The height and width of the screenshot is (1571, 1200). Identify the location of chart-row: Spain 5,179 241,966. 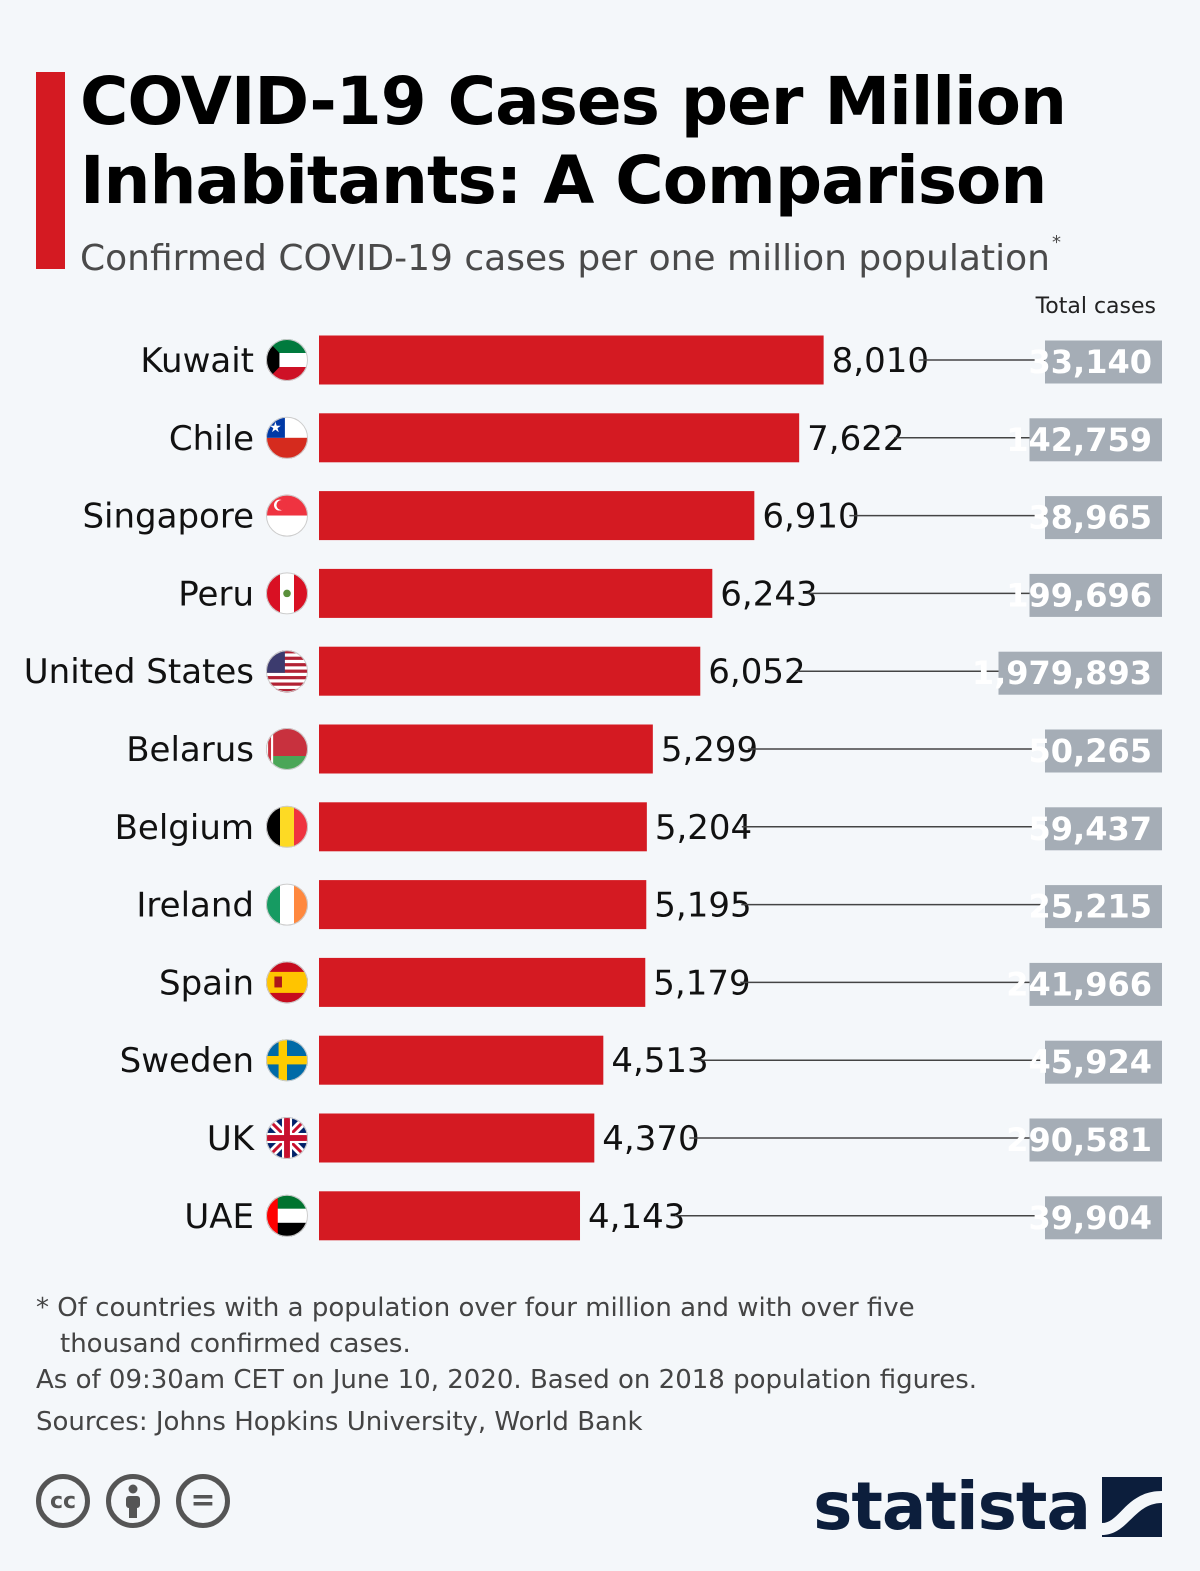
(660, 982).